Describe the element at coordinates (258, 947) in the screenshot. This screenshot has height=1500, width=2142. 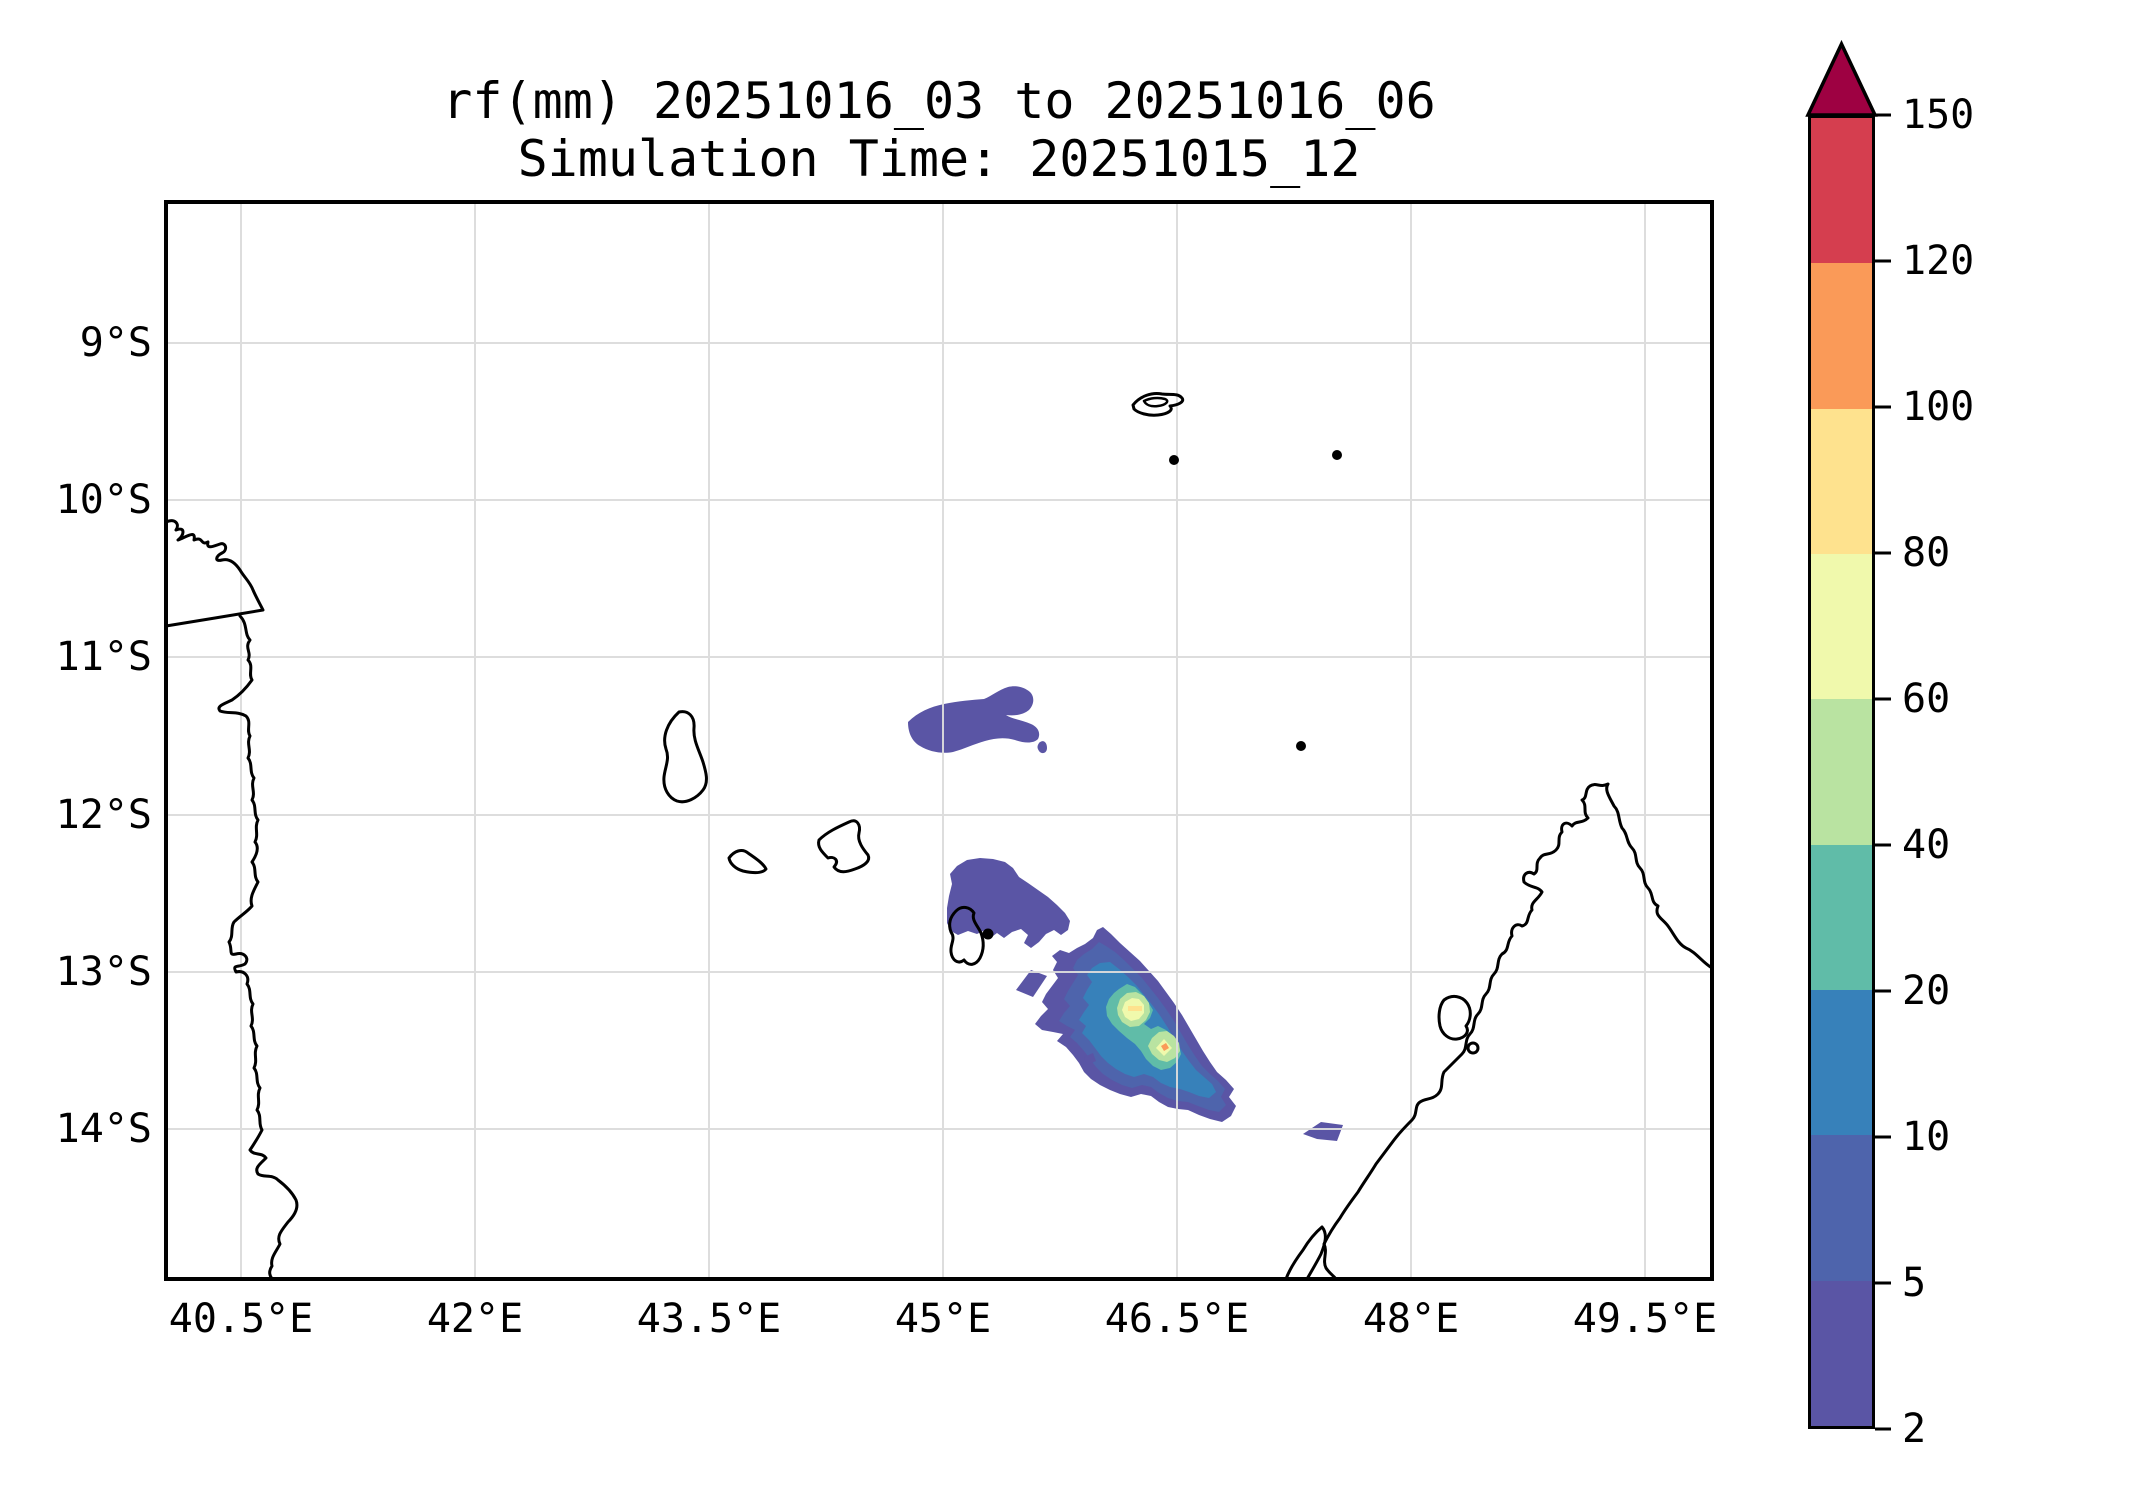
I see `coastline-africa-south` at that location.